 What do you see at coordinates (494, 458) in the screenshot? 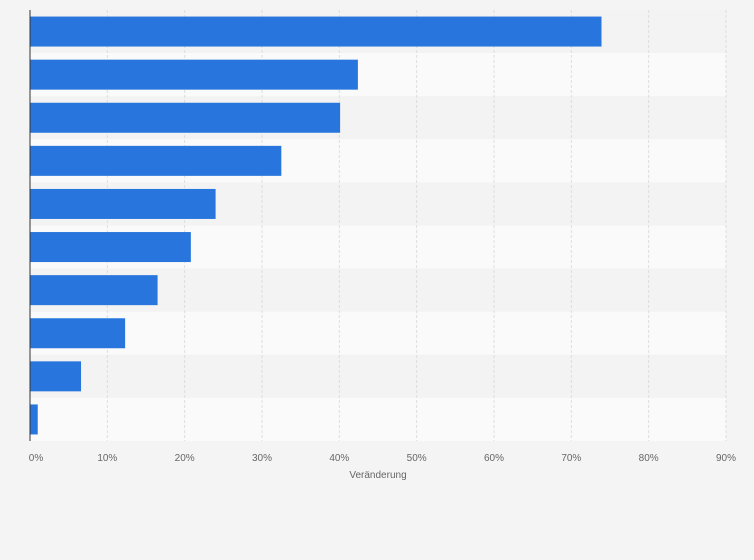
I see `x-tick-label: 60%` at bounding box center [494, 458].